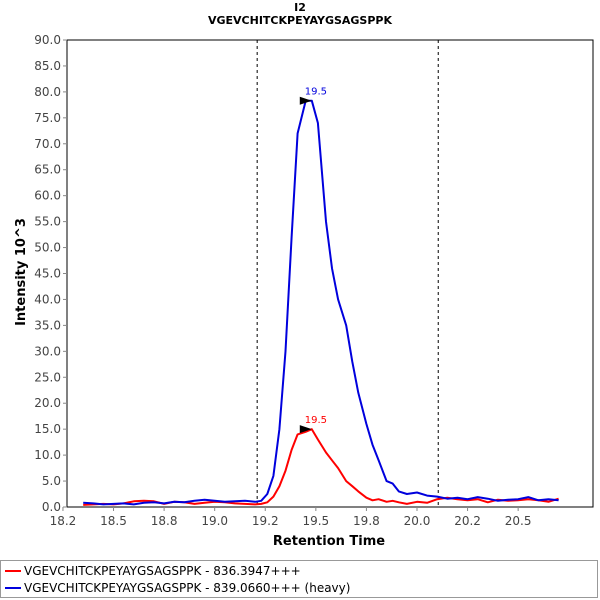 This screenshot has width=600, height=600. I want to click on y-tick-label: 40.0, so click(47, 299).